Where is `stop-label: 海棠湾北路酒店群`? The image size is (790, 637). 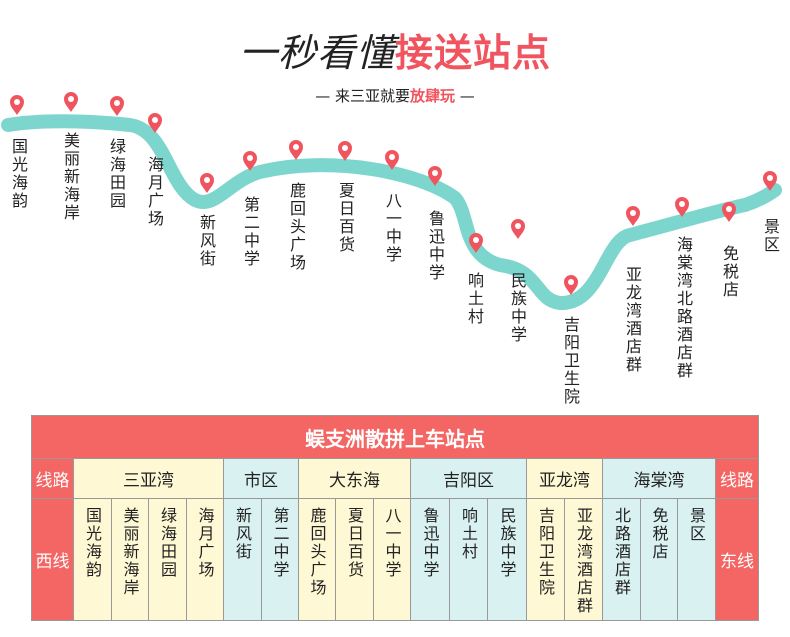
stop-label: 海棠湾北路酒店群 is located at coordinates (683, 308).